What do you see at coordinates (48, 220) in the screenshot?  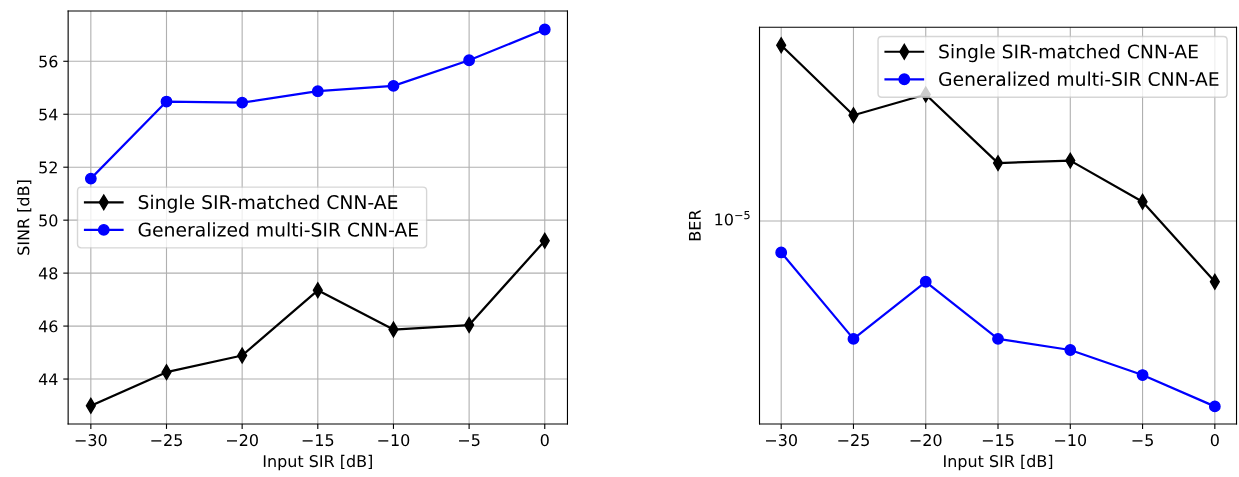 I see `y-tick-label: 50` at bounding box center [48, 220].